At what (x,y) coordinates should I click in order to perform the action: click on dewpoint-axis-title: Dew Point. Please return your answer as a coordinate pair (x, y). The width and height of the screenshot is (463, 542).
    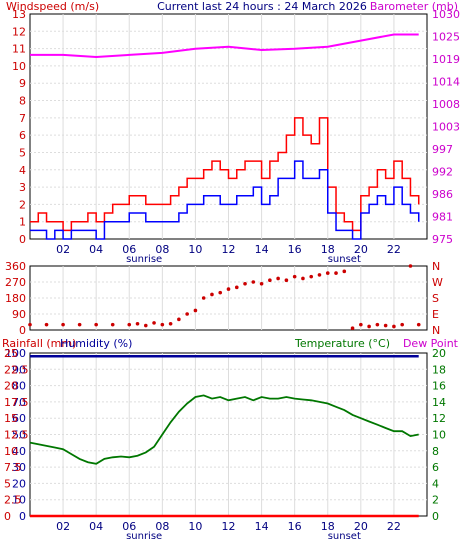
    Looking at the image, I should click on (431, 343).